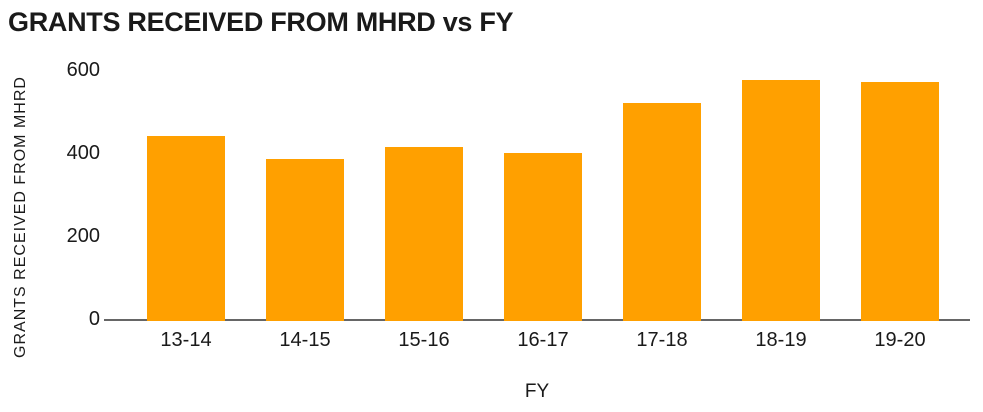  I want to click on y-tick-label: 400, so click(83, 153).